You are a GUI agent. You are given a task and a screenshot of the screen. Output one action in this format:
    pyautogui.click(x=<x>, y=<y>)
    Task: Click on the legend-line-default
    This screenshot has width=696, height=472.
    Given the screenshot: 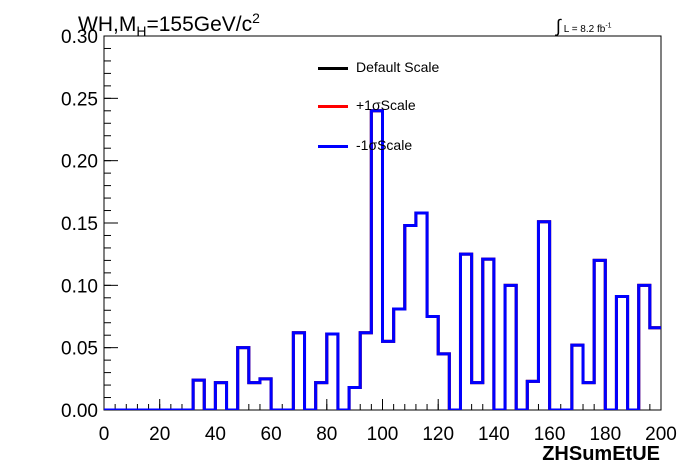 What is the action you would take?
    pyautogui.click(x=333, y=68)
    